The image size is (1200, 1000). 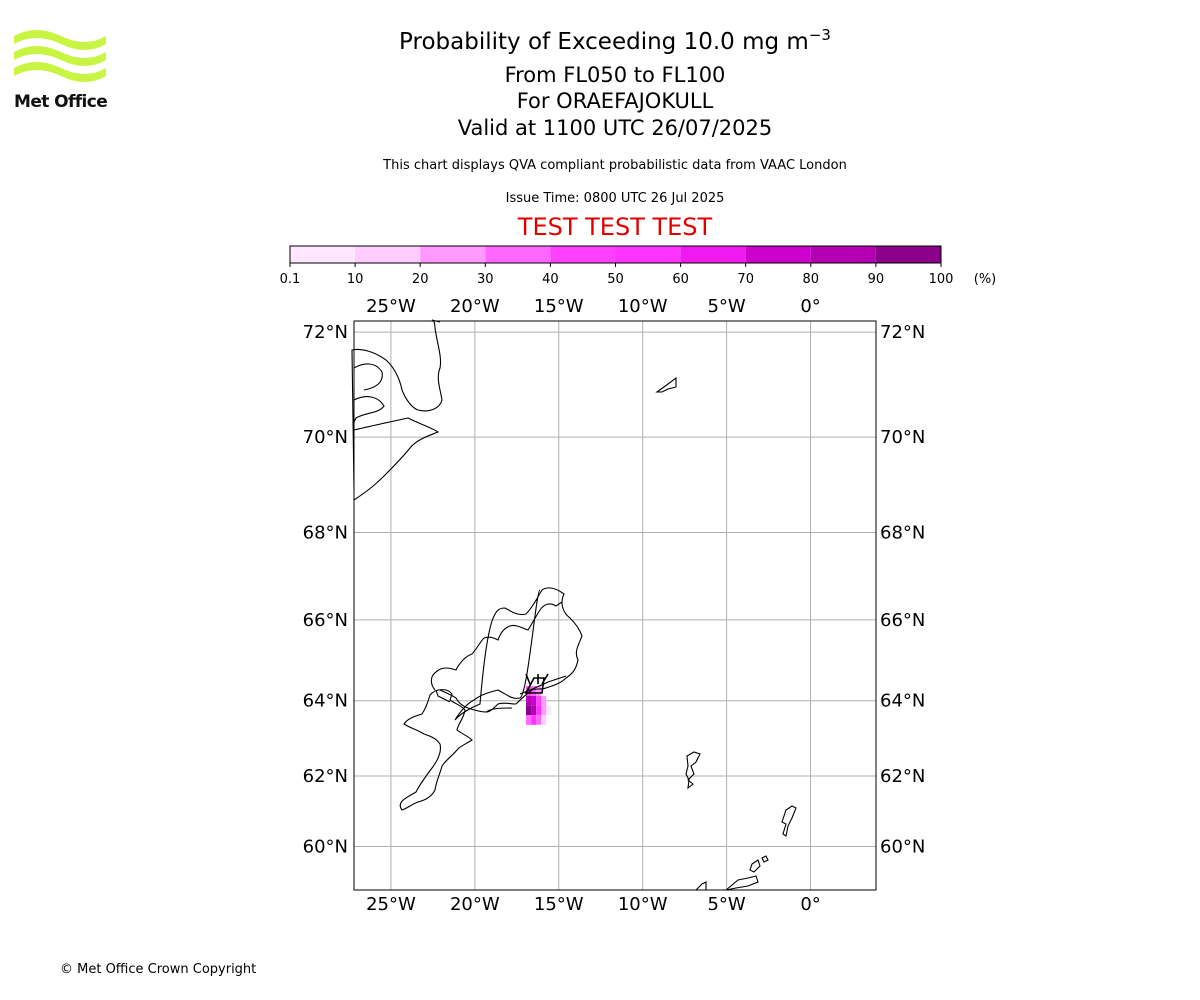 I want to click on volcano-name: For ORAEFAJOKULL, so click(x=615, y=101).